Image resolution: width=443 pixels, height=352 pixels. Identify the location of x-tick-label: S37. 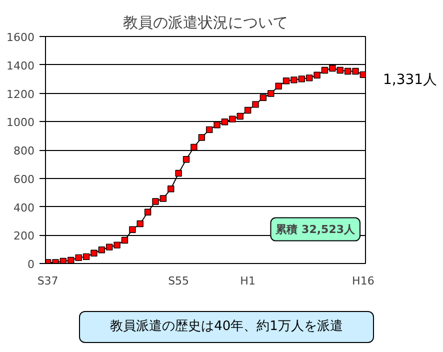
(47, 281).